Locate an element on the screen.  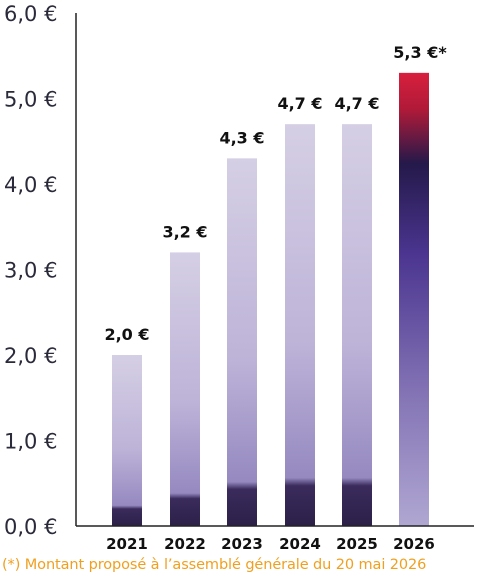
x-axis: 2021 2022 2023 2024 2025 2026 is located at coordinates (270, 544).